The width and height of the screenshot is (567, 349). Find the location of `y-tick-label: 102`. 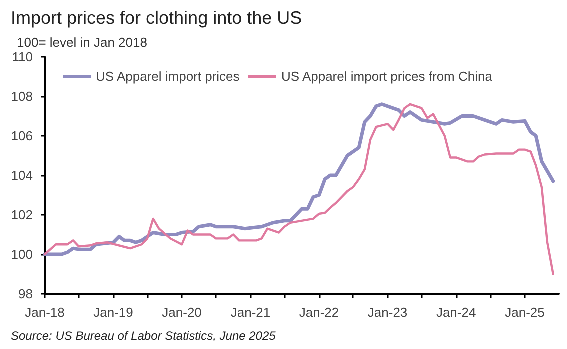

y-tick-label: 102 is located at coordinates (22, 215).